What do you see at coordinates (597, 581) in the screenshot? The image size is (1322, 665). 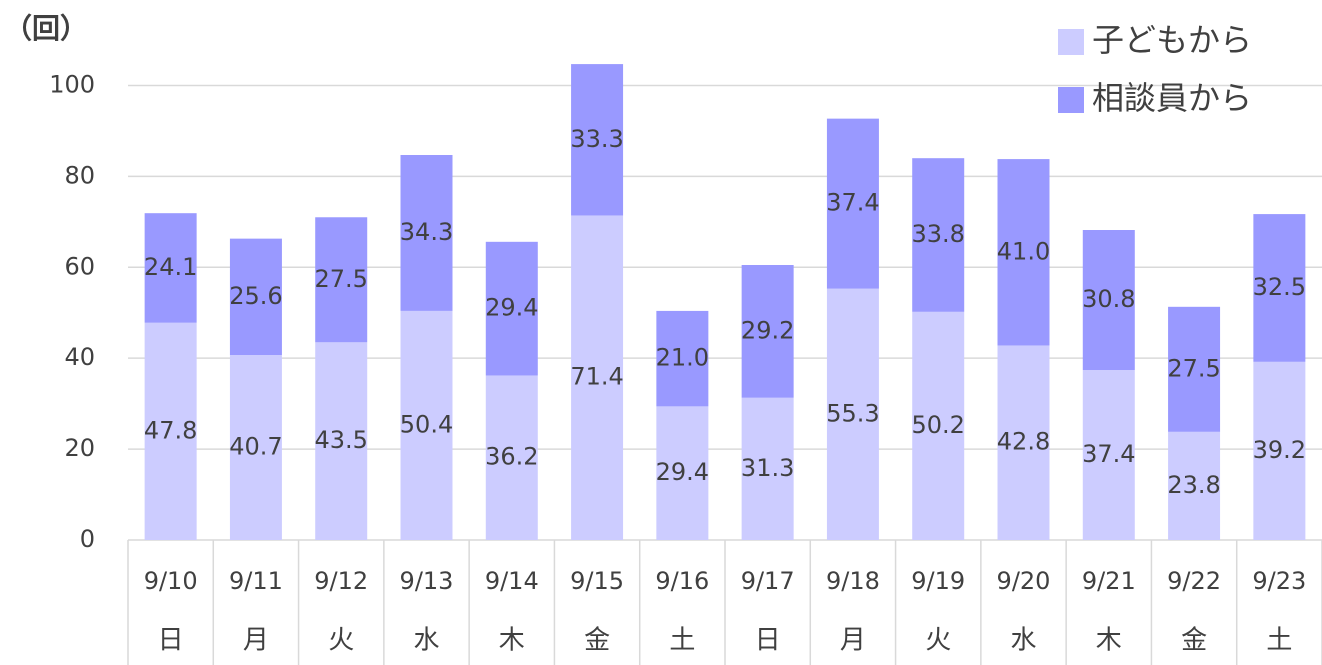 I see `x-tick-label: 9/15` at bounding box center [597, 581].